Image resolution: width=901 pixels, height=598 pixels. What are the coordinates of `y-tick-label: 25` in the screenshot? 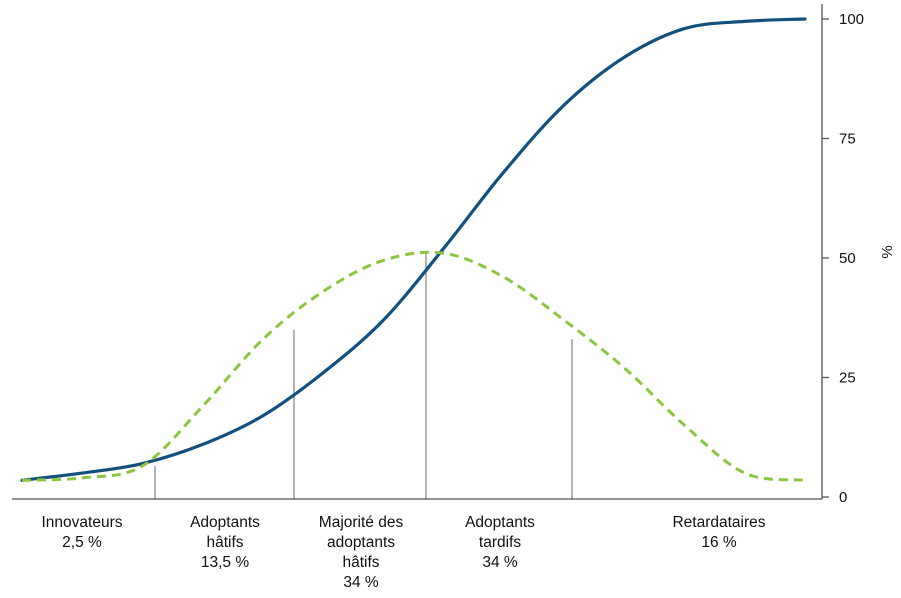 It's located at (847, 378).